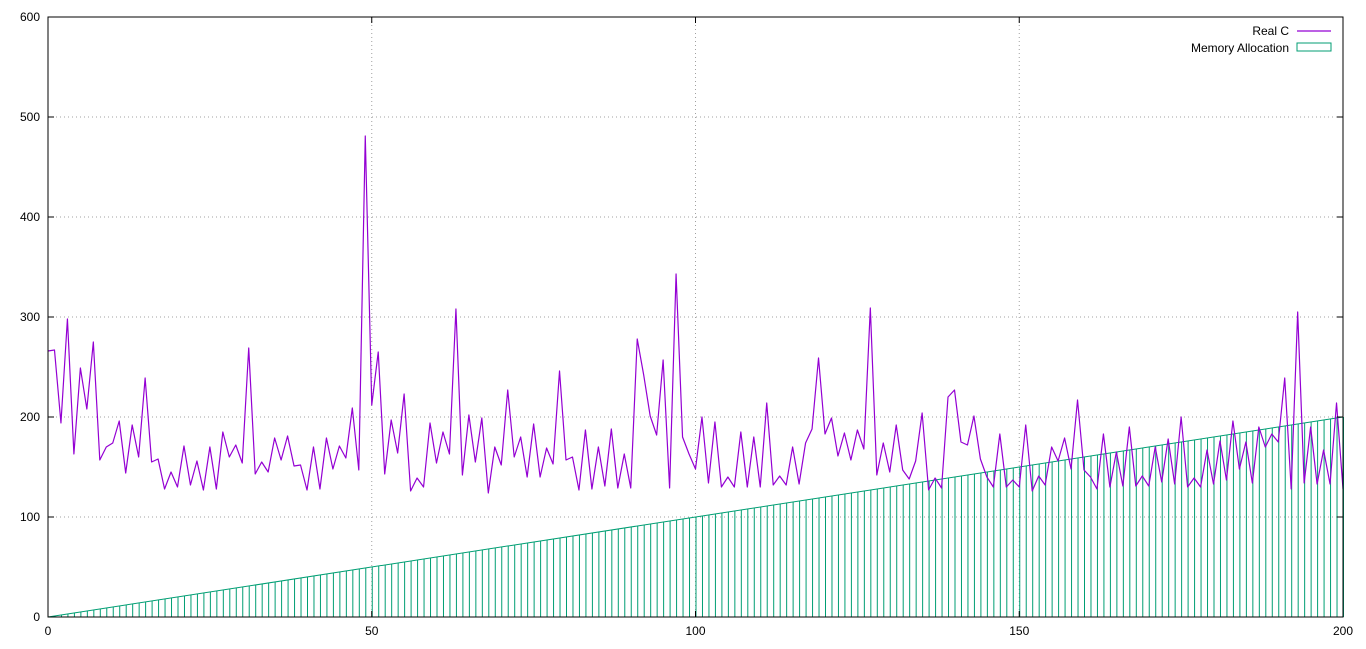 Image resolution: width=1366 pixels, height=649 pixels. I want to click on y-tick-label: 100, so click(30, 517).